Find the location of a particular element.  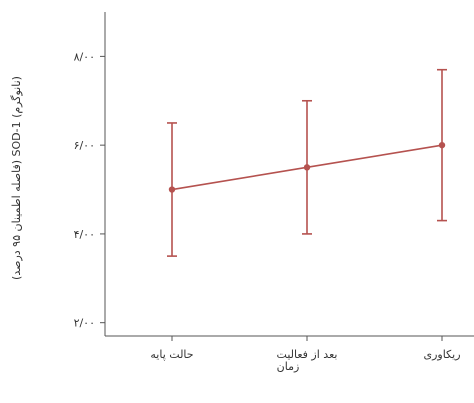

y-tick-label: ۸/۰۰ is located at coordinates (84, 56).